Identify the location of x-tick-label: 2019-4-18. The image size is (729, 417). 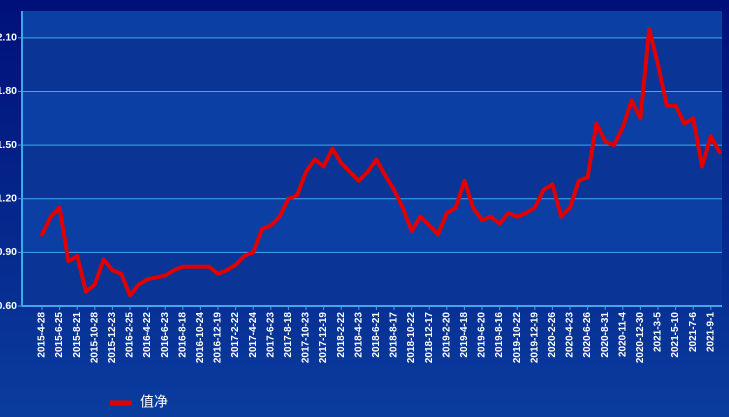
(464, 335).